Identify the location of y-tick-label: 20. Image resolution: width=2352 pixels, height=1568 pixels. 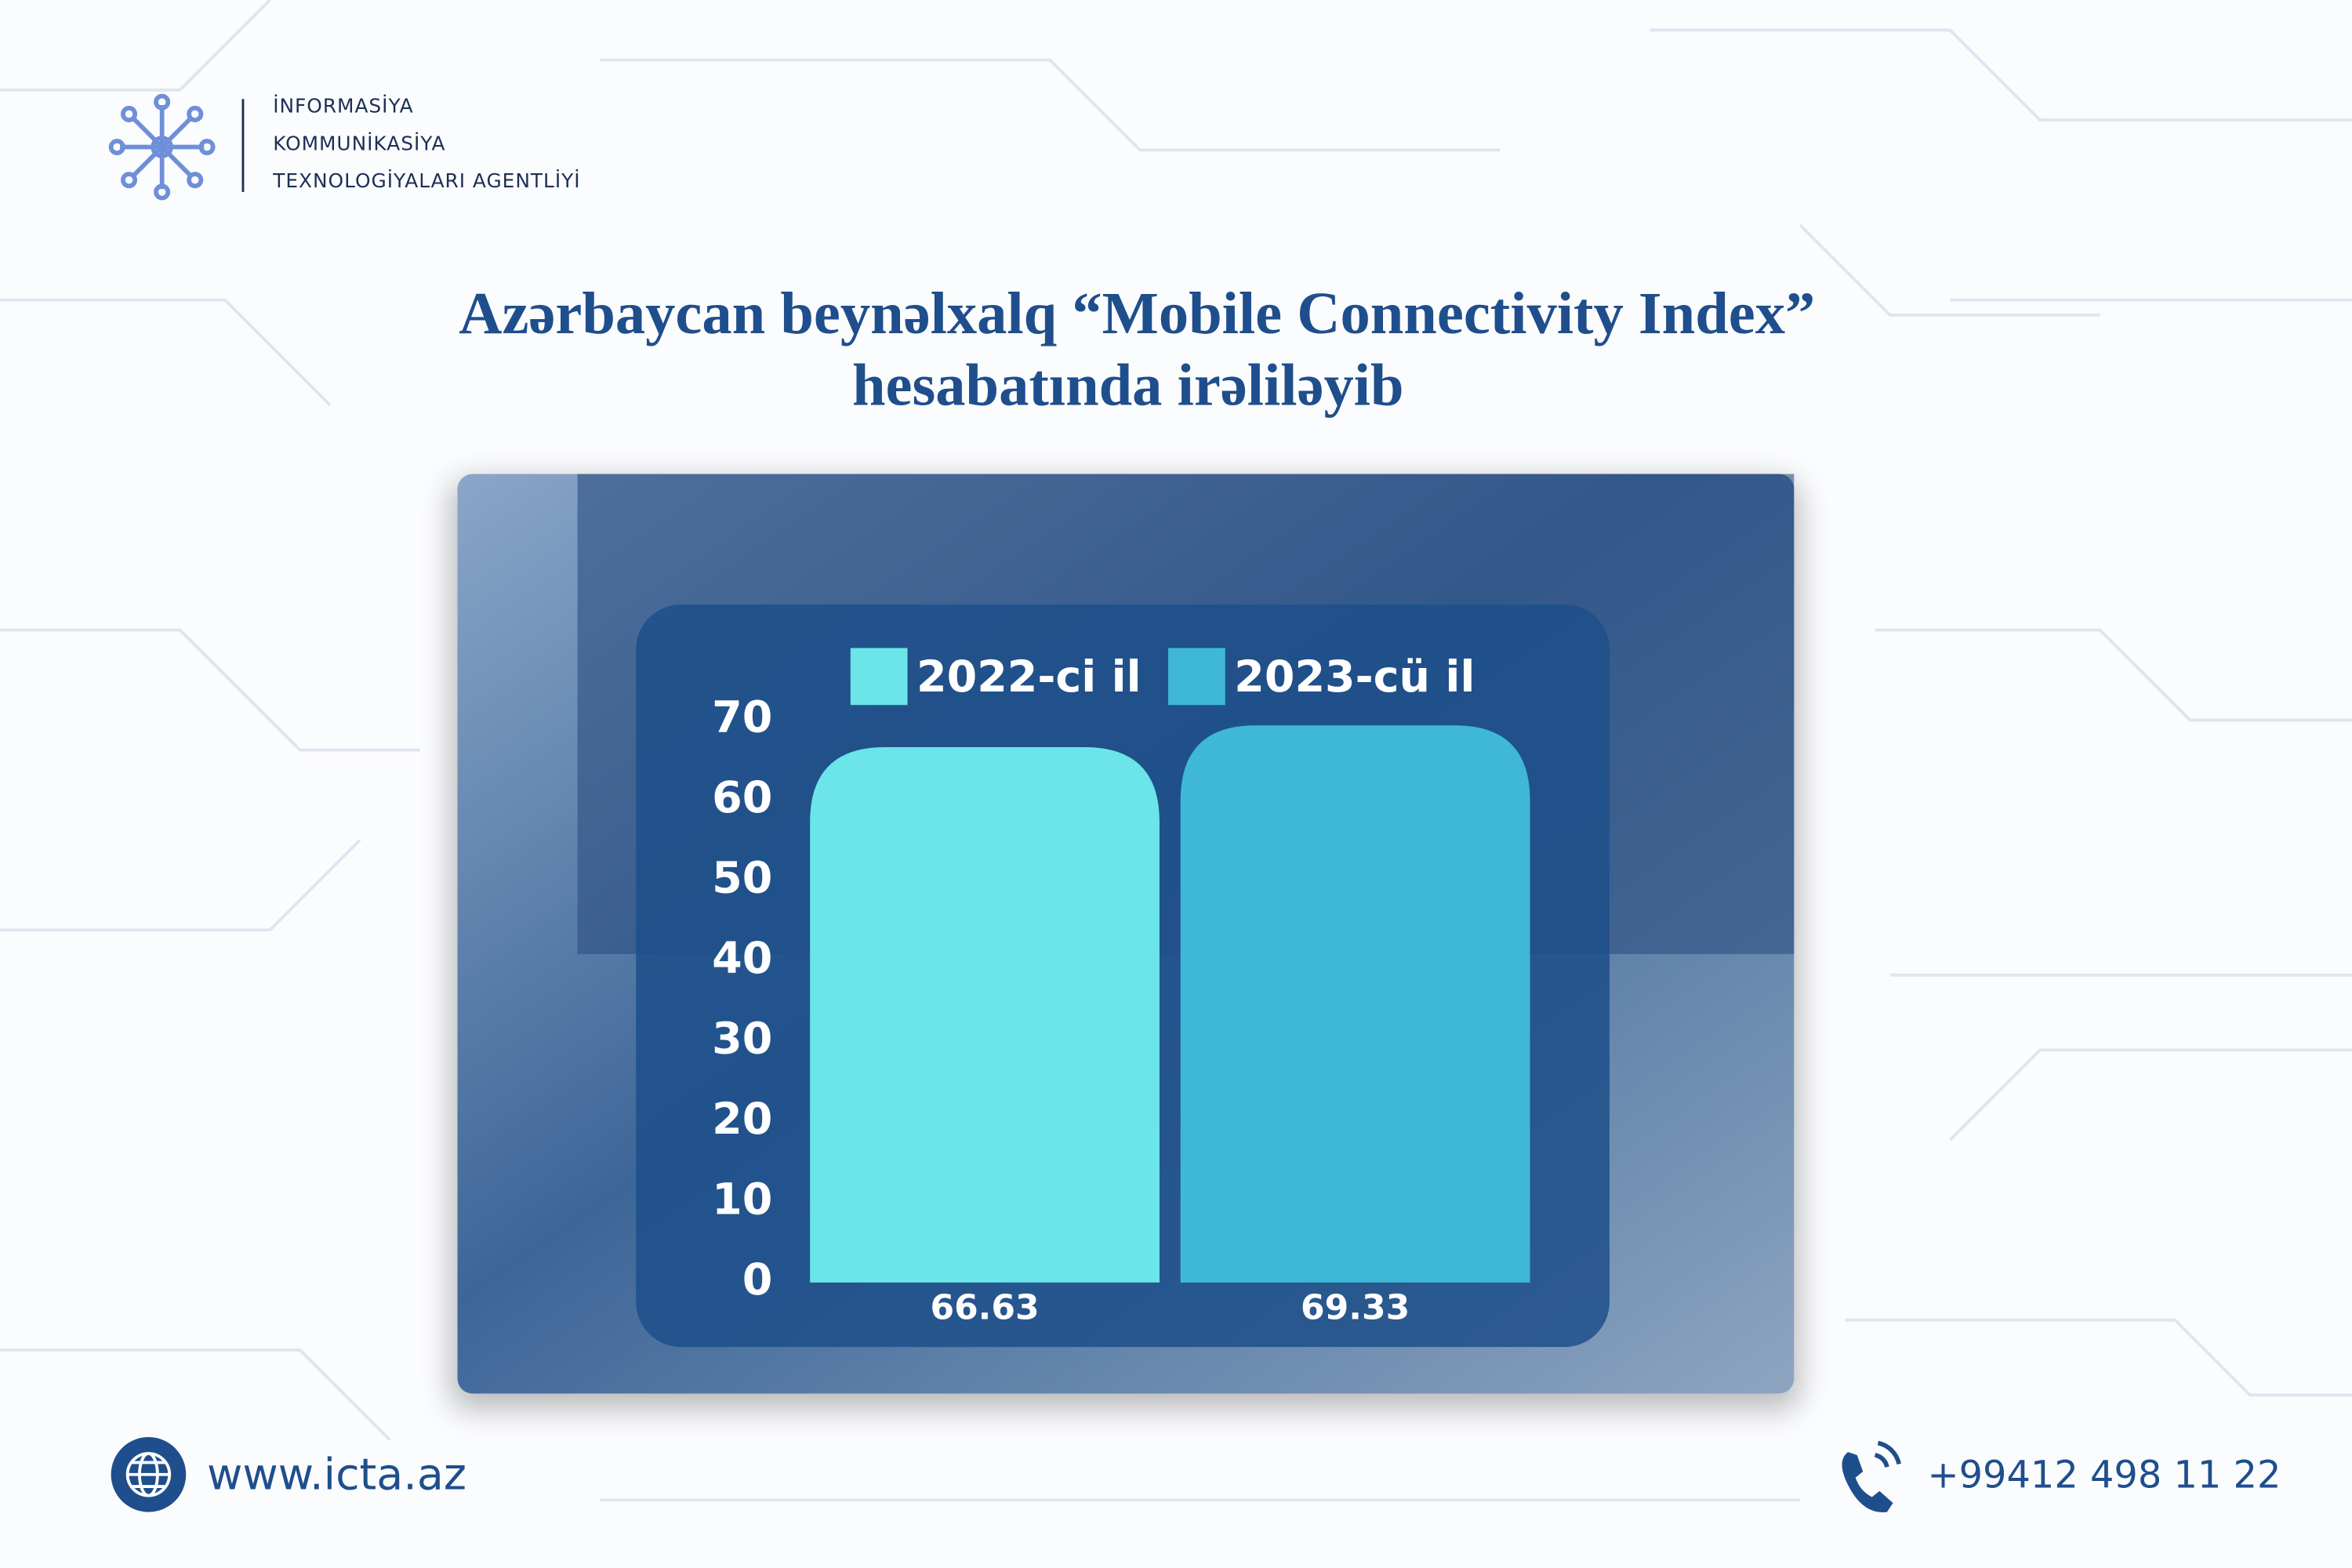
(742, 1119).